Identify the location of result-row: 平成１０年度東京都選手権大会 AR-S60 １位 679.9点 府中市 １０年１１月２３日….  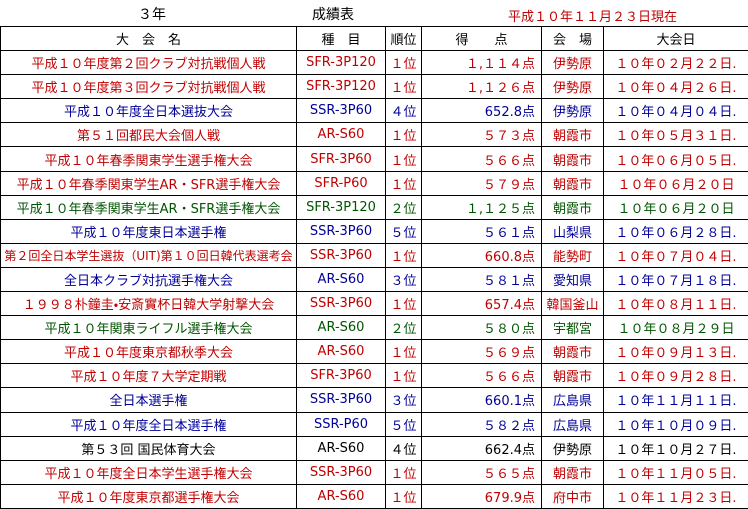
(374, 496).